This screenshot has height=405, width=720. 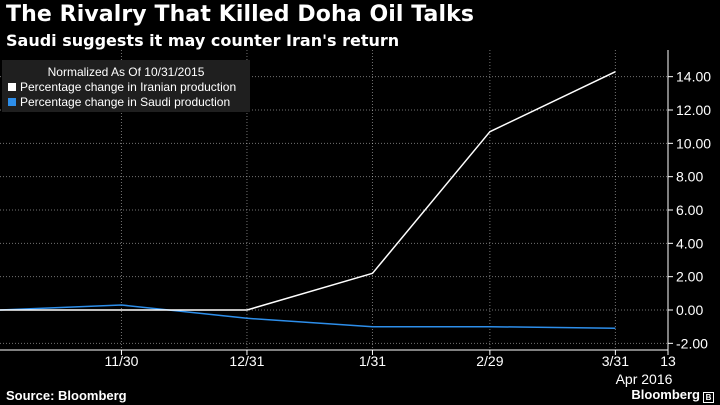 What do you see at coordinates (689, 210) in the screenshot?
I see `y-tick-label: 6.00` at bounding box center [689, 210].